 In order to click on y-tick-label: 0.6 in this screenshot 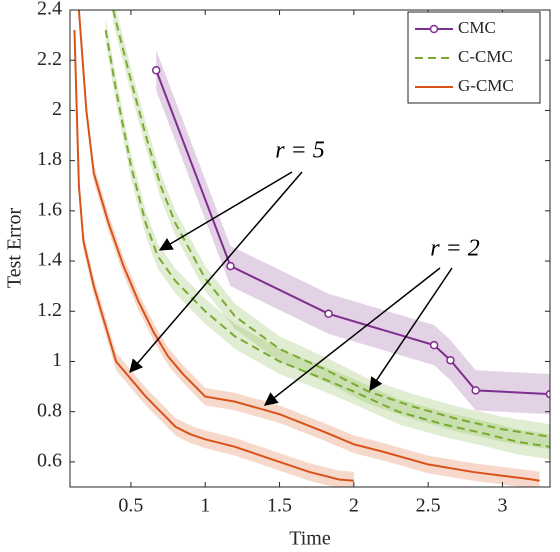, I will do `click(49, 460)`.